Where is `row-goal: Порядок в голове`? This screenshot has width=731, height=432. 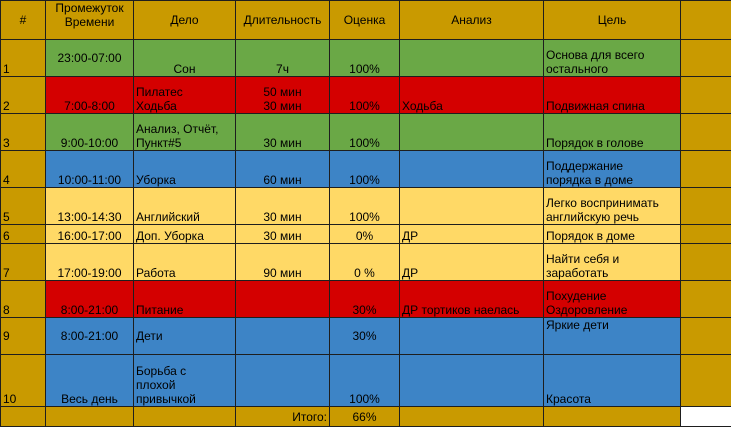 row-goal: Порядок в голове is located at coordinates (612, 132).